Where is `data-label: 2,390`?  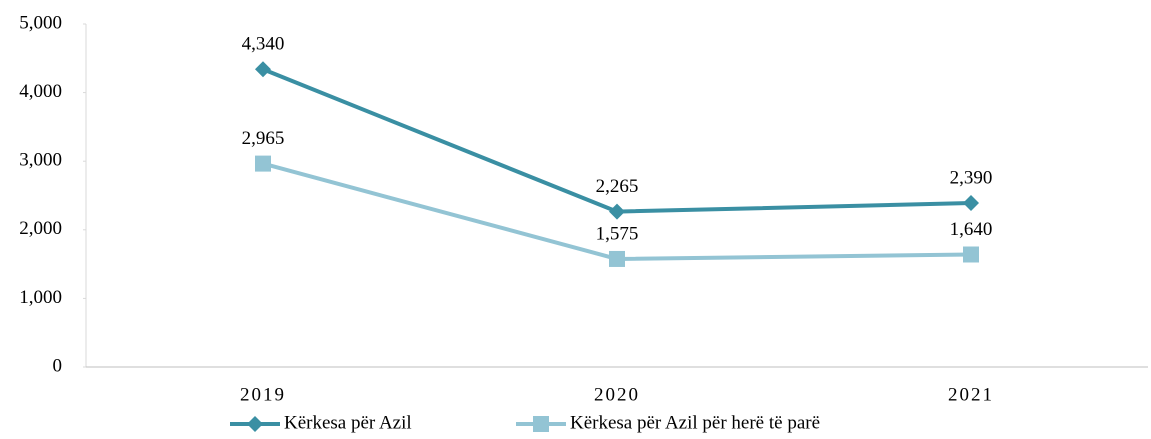 data-label: 2,390 is located at coordinates (971, 177).